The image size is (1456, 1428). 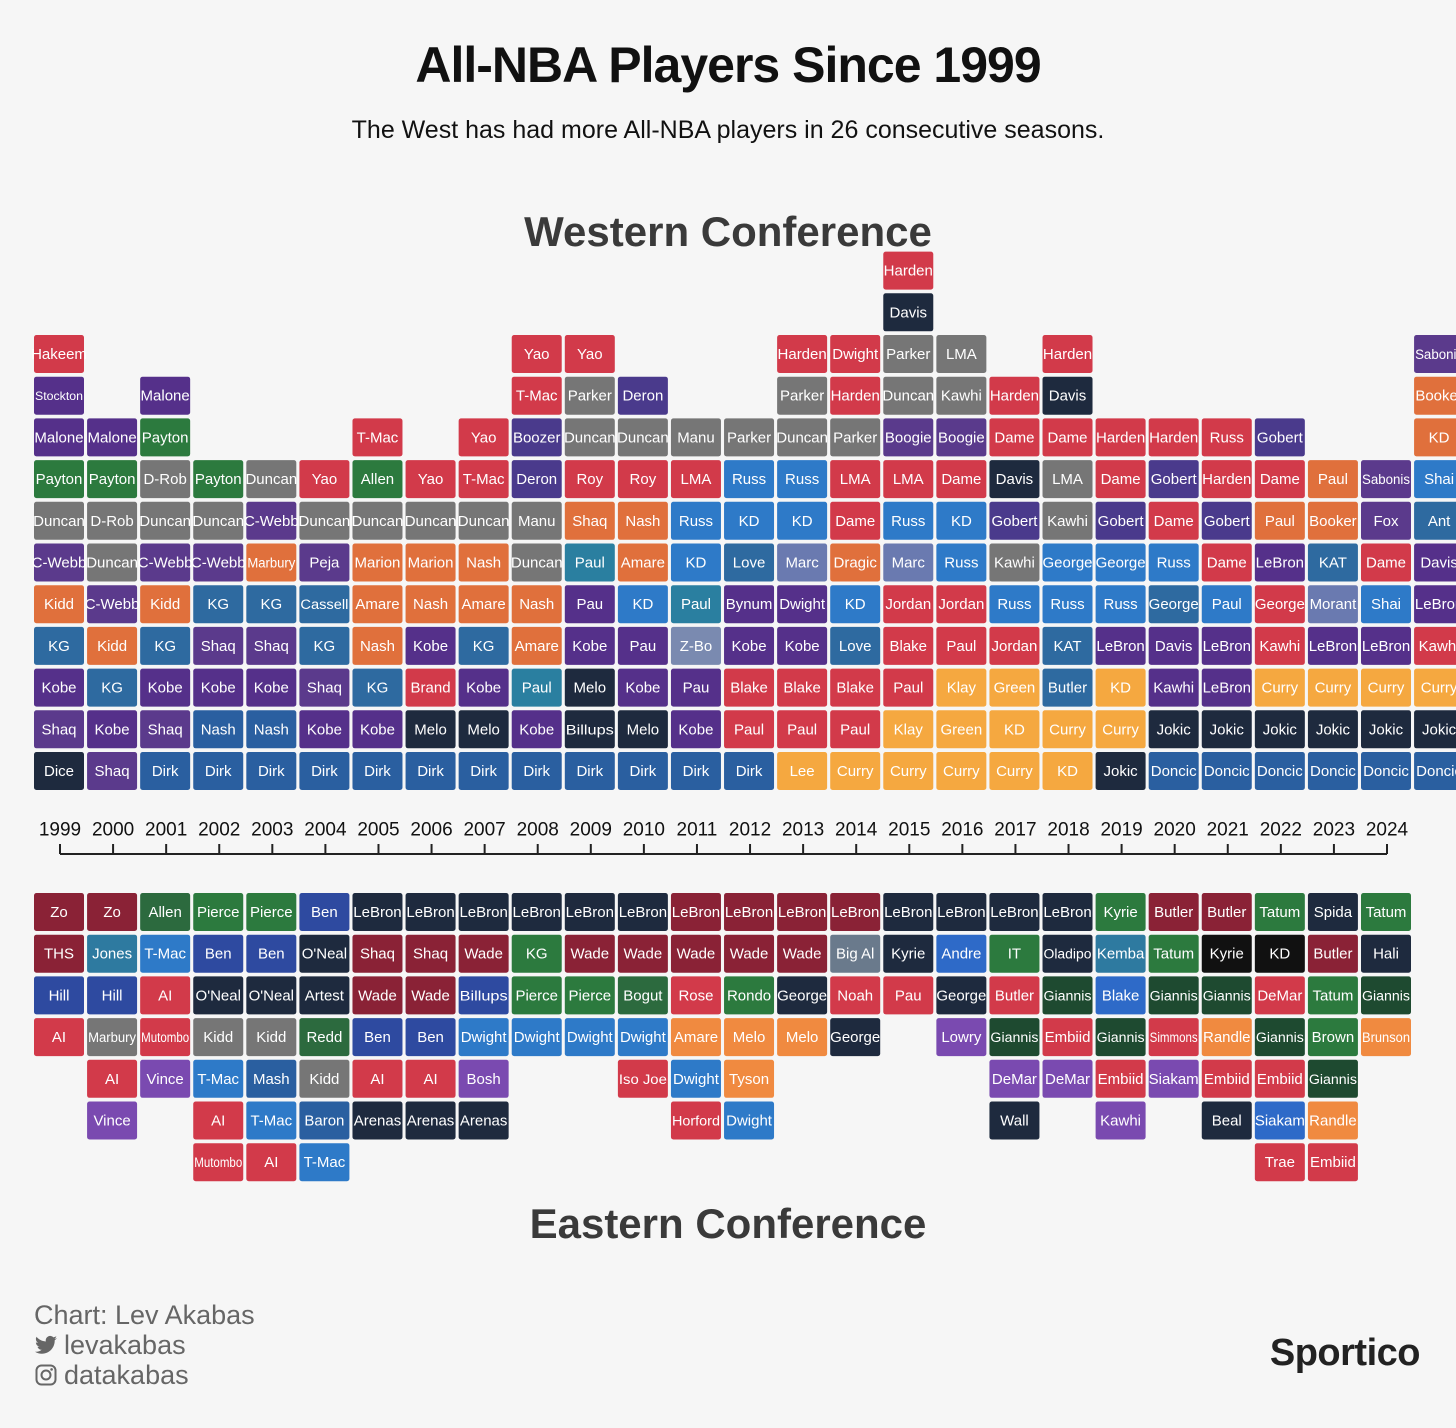 I want to click on player-tile: O'Neal, so click(x=218, y=995).